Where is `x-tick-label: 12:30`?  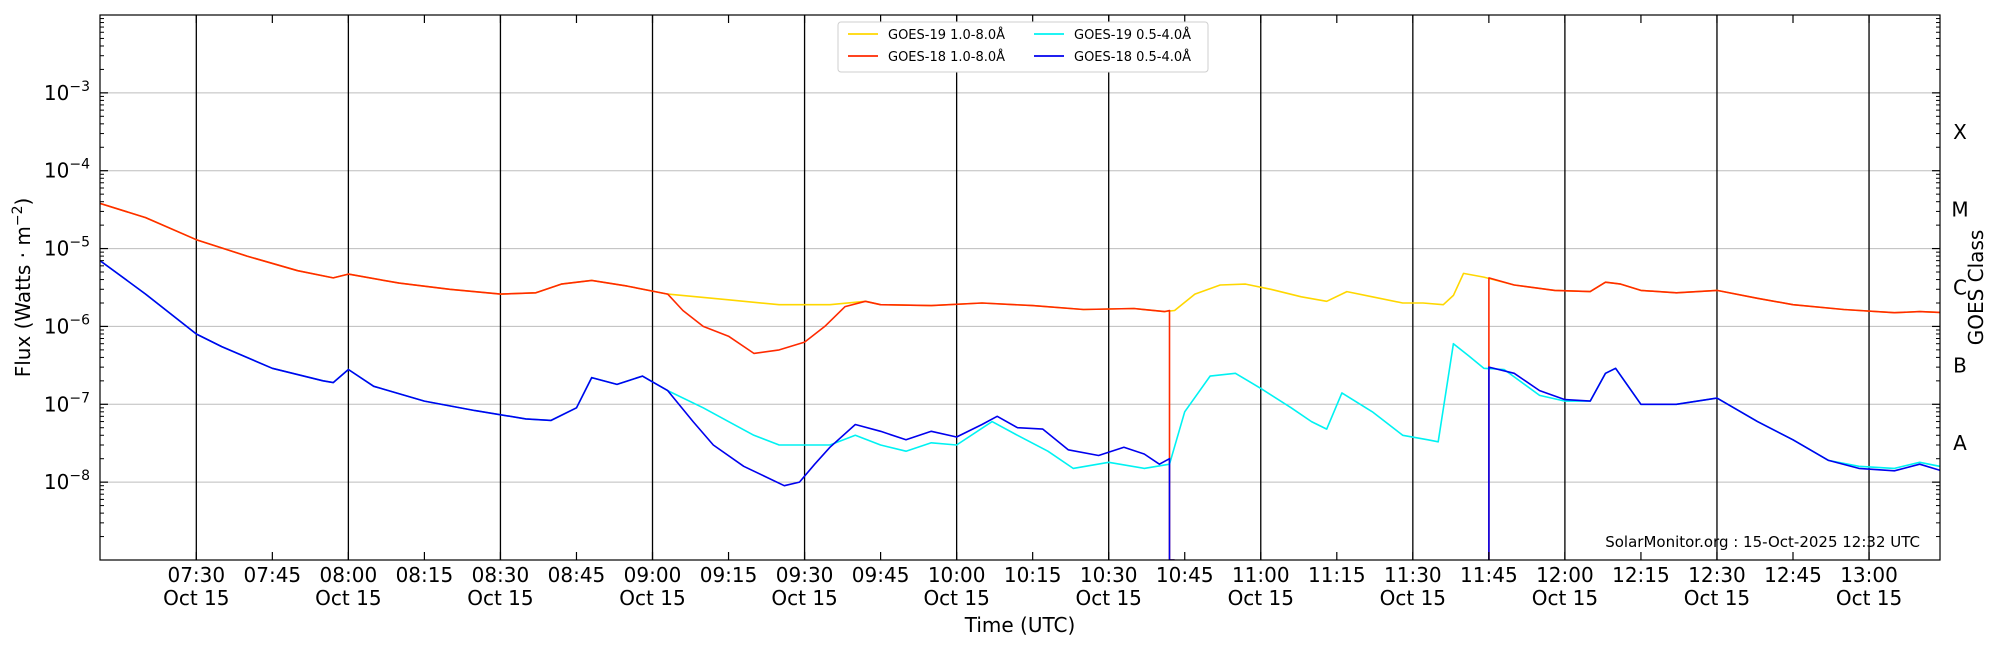 x-tick-label: 12:30 is located at coordinates (1717, 575).